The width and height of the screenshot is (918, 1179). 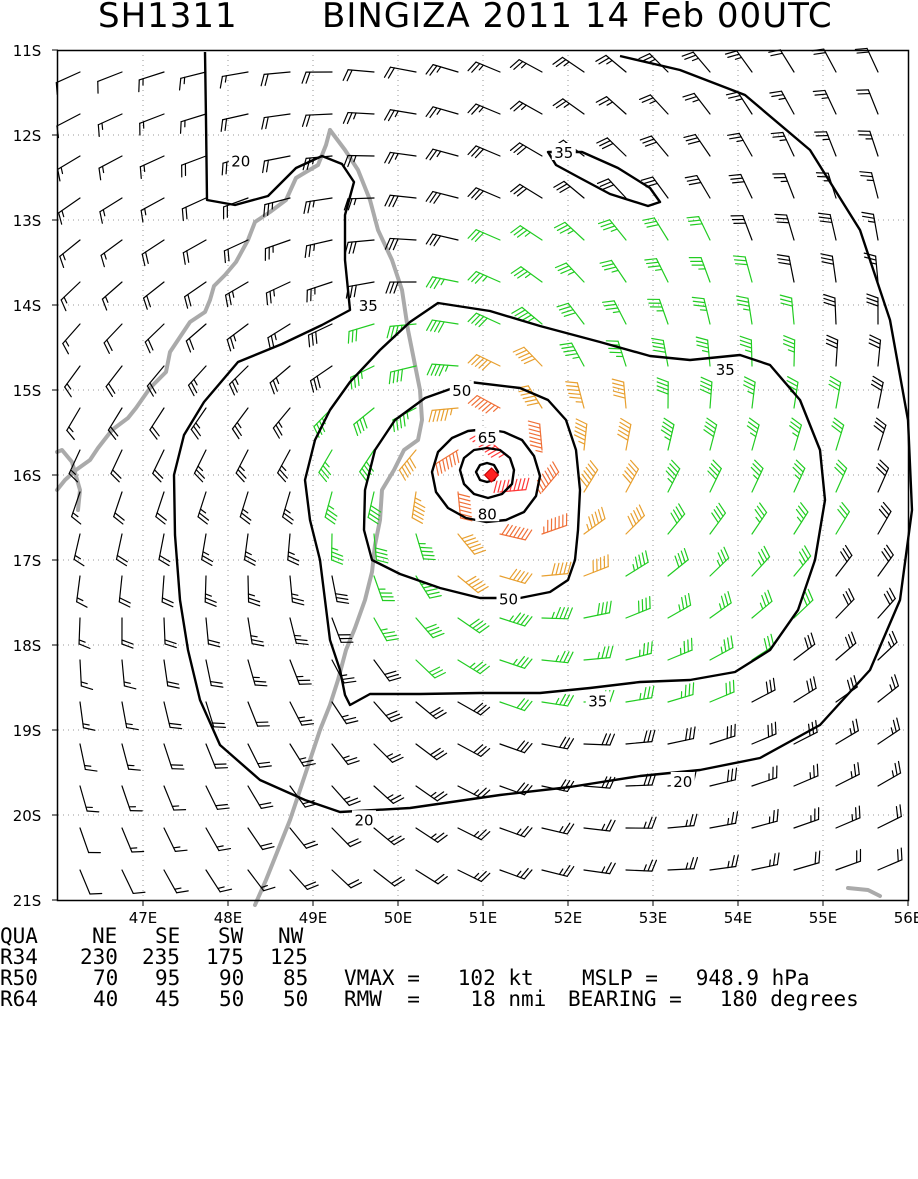 I want to click on col-qua: QUA, so click(x=19, y=936).